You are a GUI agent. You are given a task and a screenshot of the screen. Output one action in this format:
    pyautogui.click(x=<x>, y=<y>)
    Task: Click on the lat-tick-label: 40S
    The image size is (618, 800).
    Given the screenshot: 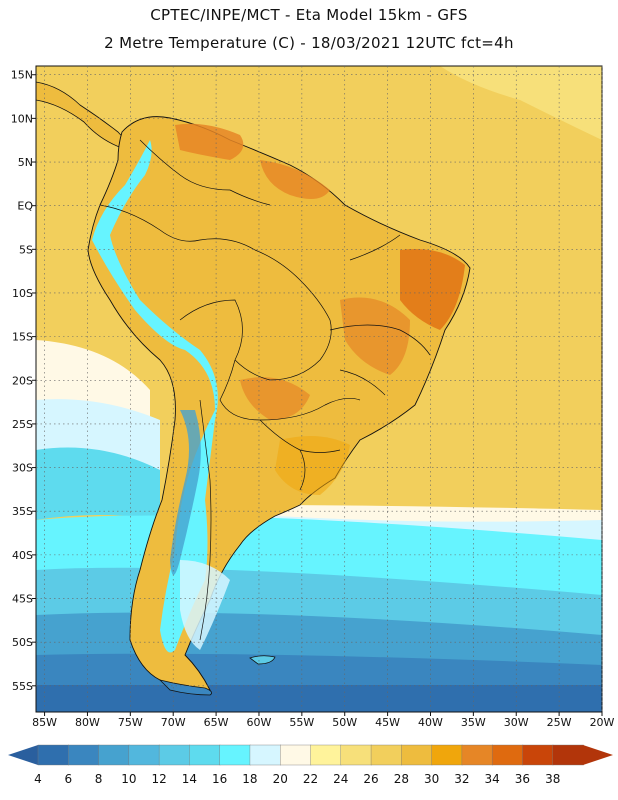 What is the action you would take?
    pyautogui.click(x=22, y=555)
    